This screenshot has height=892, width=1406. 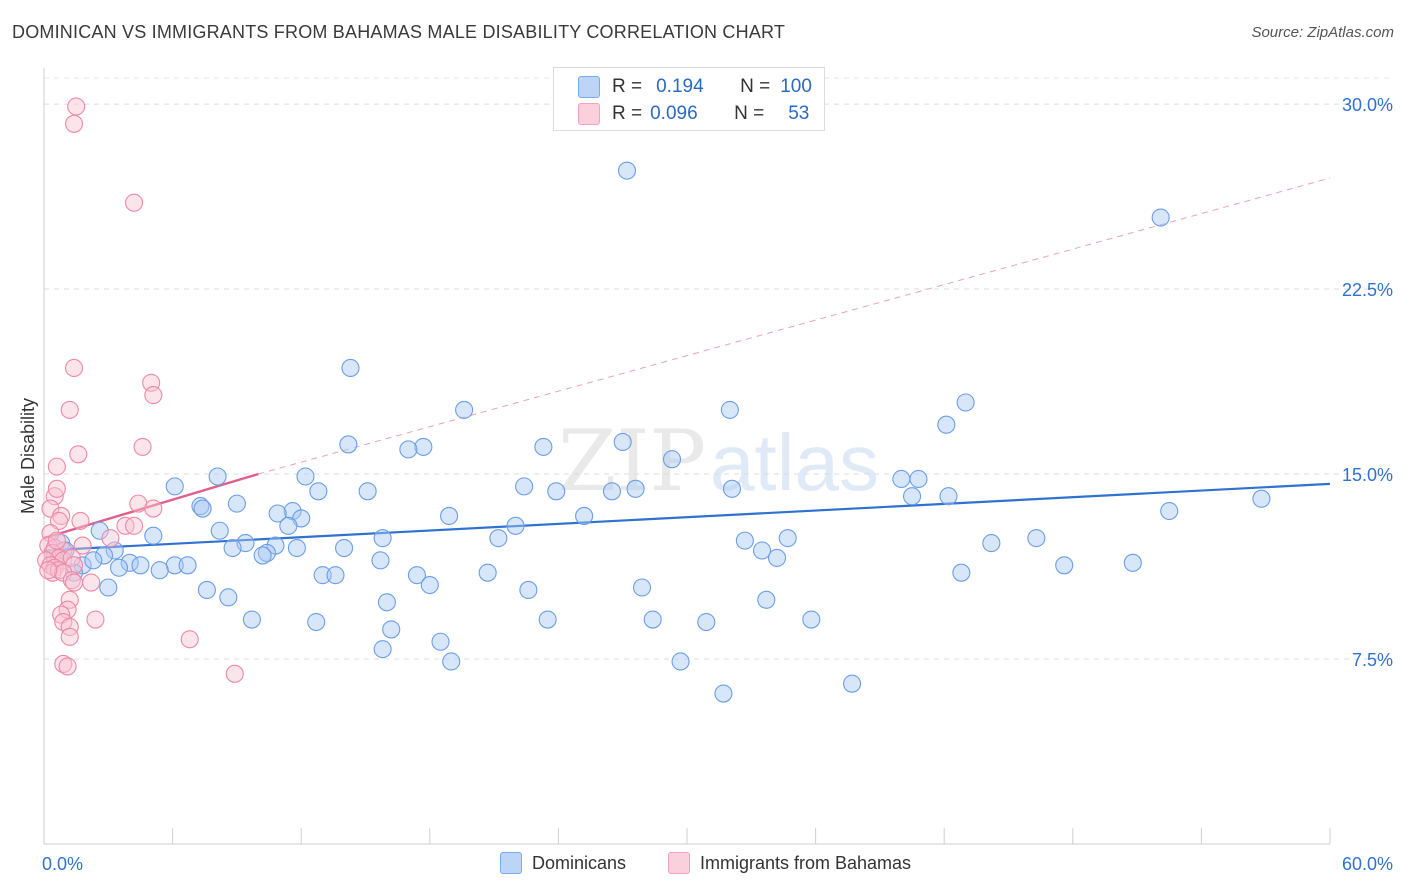 I want to click on y-tick-label: 15.0%, so click(x=1367, y=475).